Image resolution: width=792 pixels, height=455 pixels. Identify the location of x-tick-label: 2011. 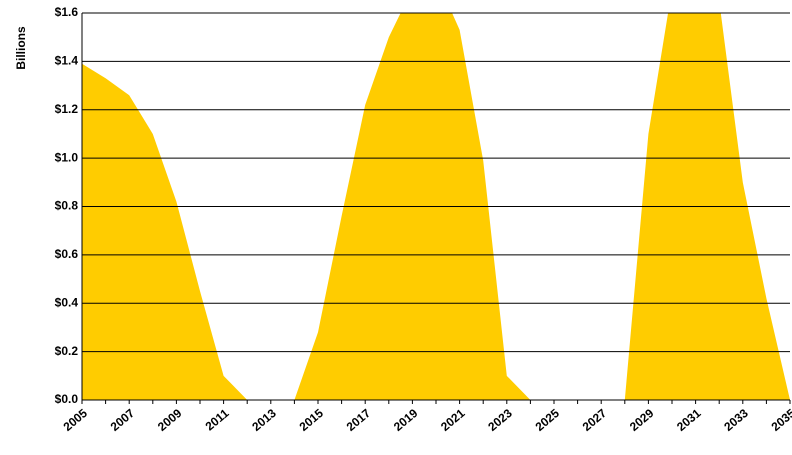
(217, 420).